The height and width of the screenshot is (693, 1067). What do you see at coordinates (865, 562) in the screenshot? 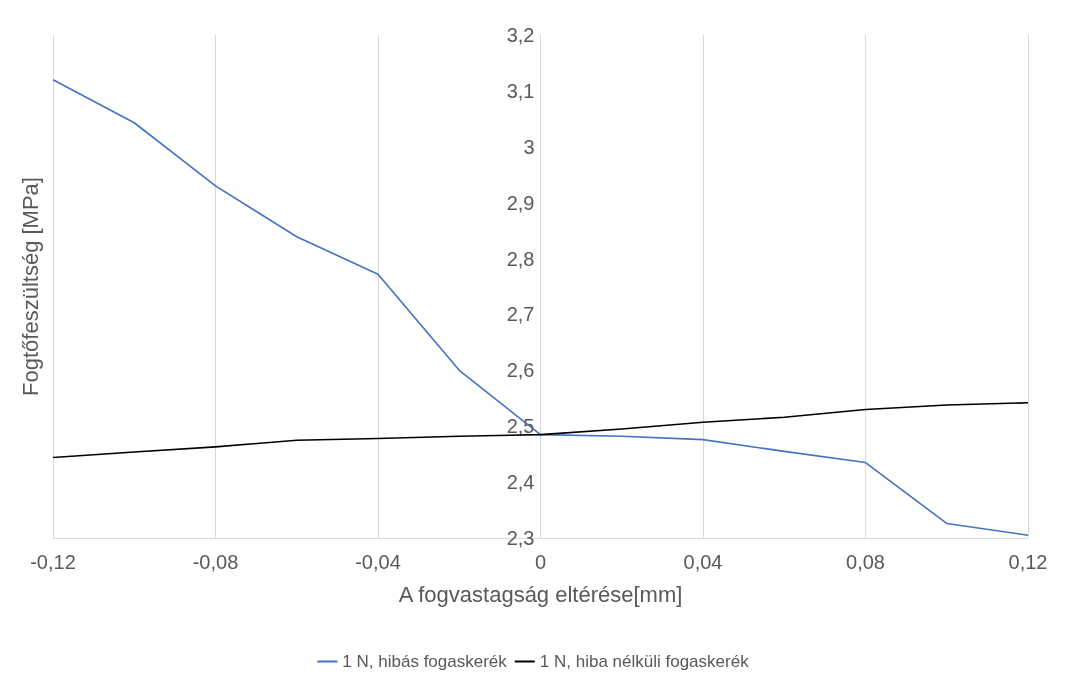
I see `x-tick-label: 0,08` at bounding box center [865, 562].